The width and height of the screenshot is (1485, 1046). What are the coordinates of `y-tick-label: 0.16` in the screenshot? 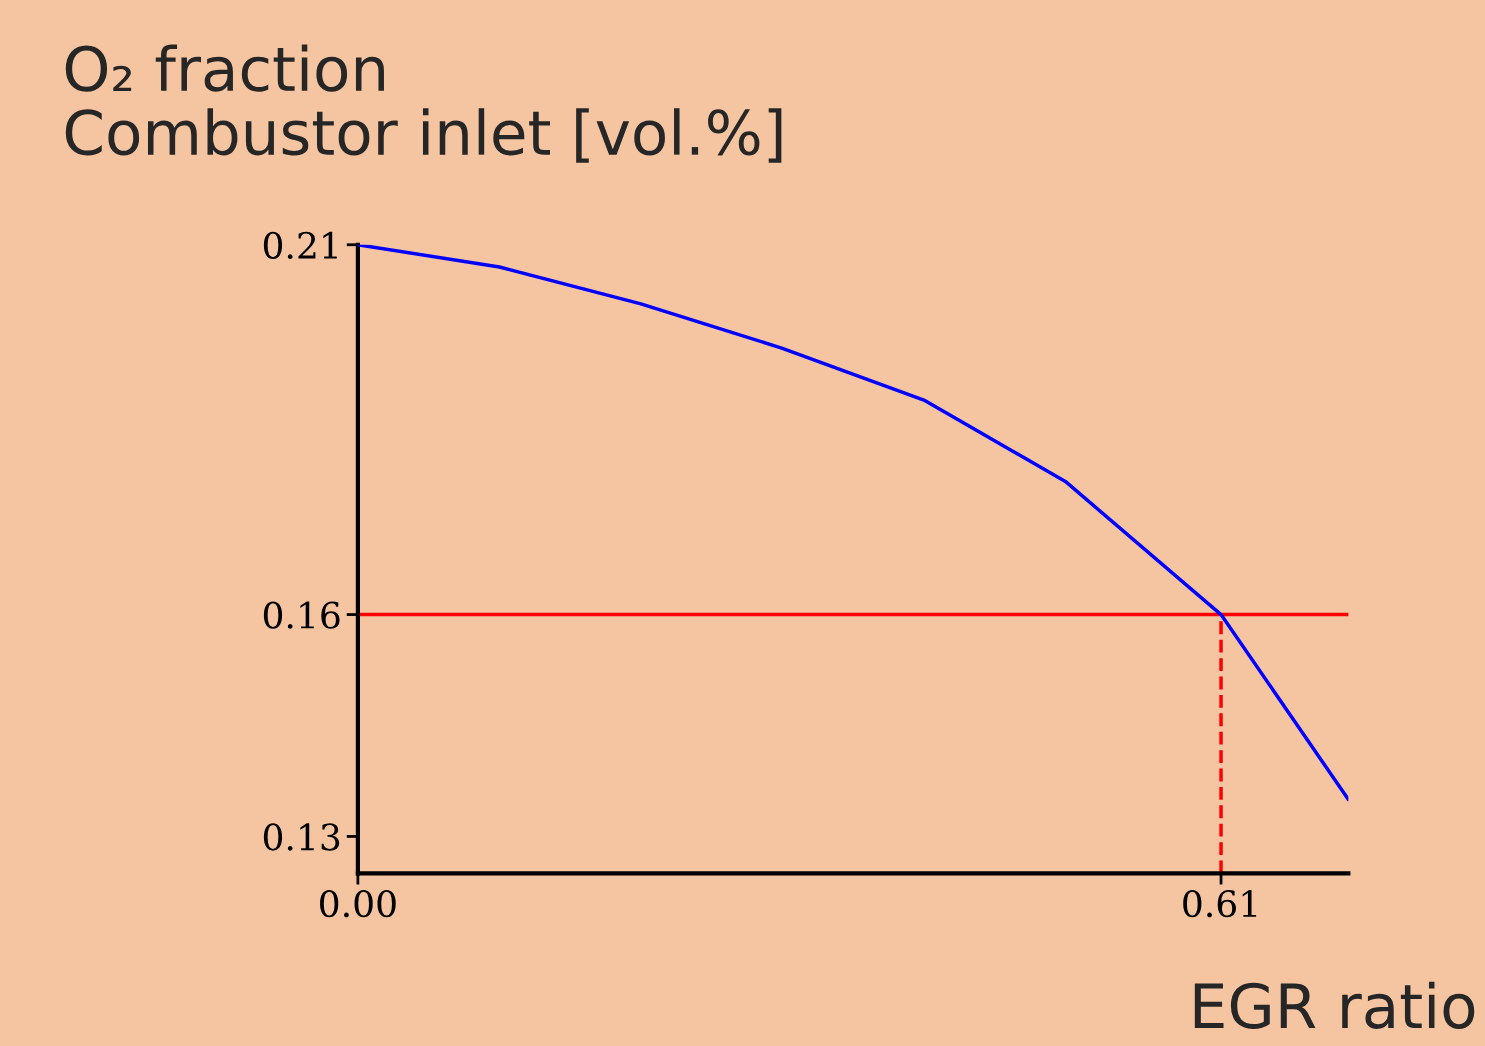 It's located at (301, 615).